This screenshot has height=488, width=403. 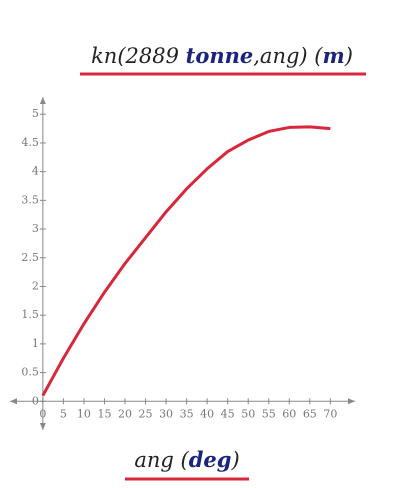 I want to click on y-axis-label: kn(2889 tonne,ang) (m), so click(x=222, y=55).